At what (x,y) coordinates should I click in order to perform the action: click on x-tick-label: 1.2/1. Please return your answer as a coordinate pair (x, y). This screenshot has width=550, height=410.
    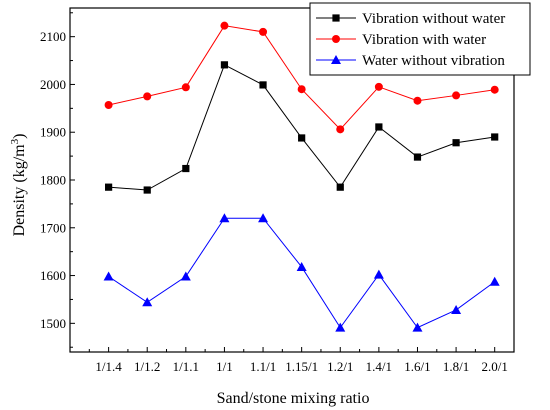
    Looking at the image, I should click on (340, 366).